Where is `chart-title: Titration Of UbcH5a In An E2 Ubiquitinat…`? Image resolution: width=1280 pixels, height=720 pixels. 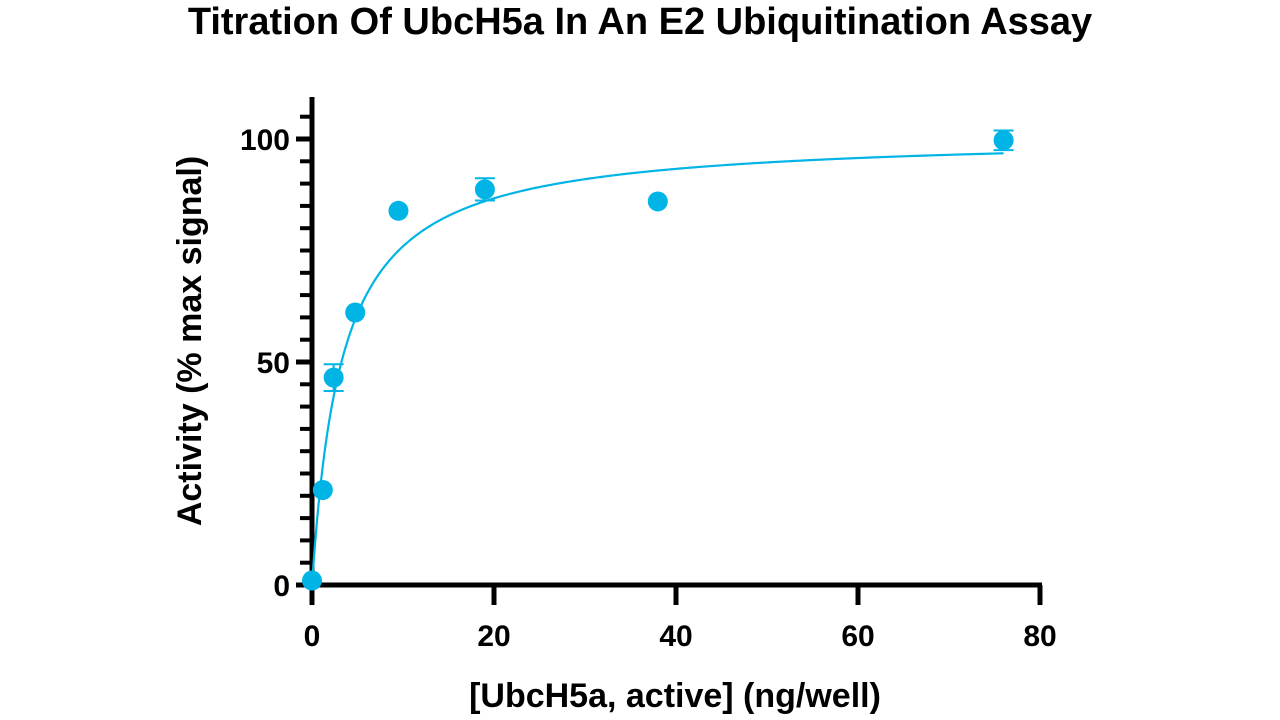 chart-title: Titration Of UbcH5a In An E2 Ubiquitinat… is located at coordinates (640, 22).